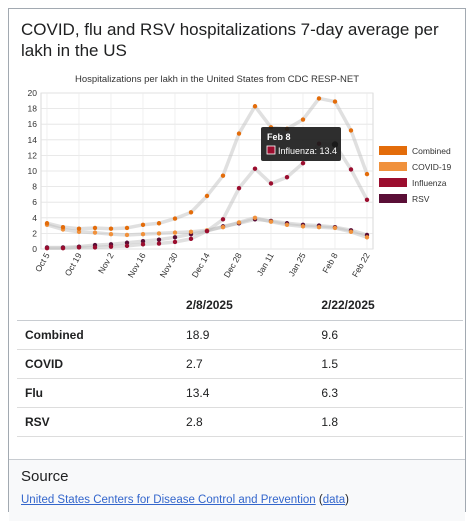 The image size is (474, 521). I want to click on table-row: COVID 2.7 1.5, so click(240, 364).